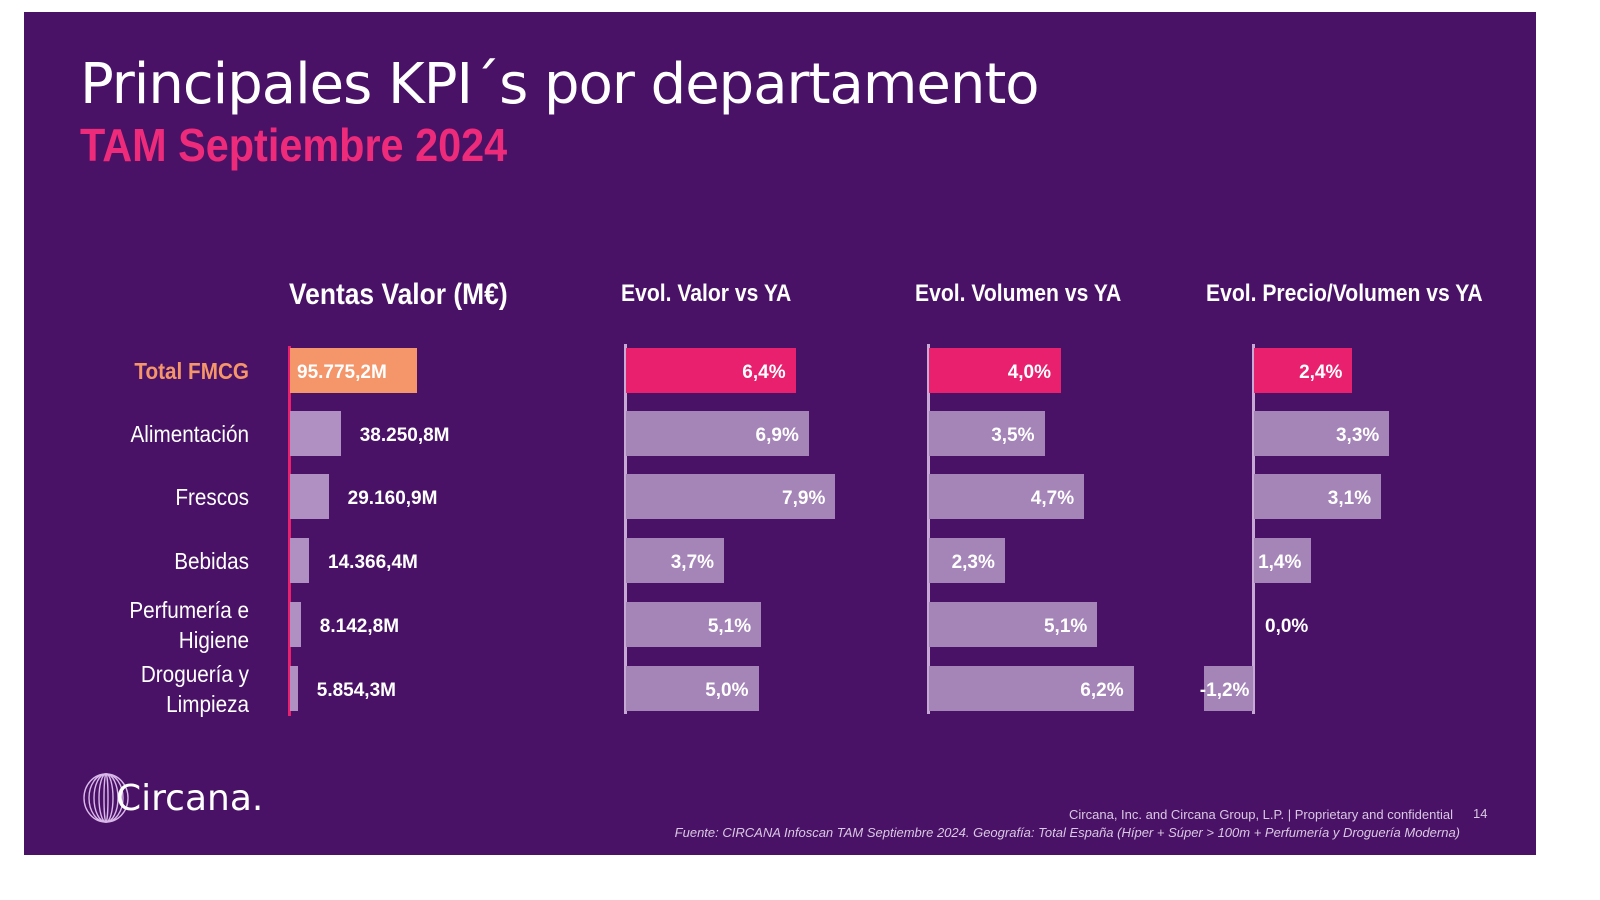  Describe the element at coordinates (764, 372) in the screenshot. I see `data-label: 6,4%` at that location.